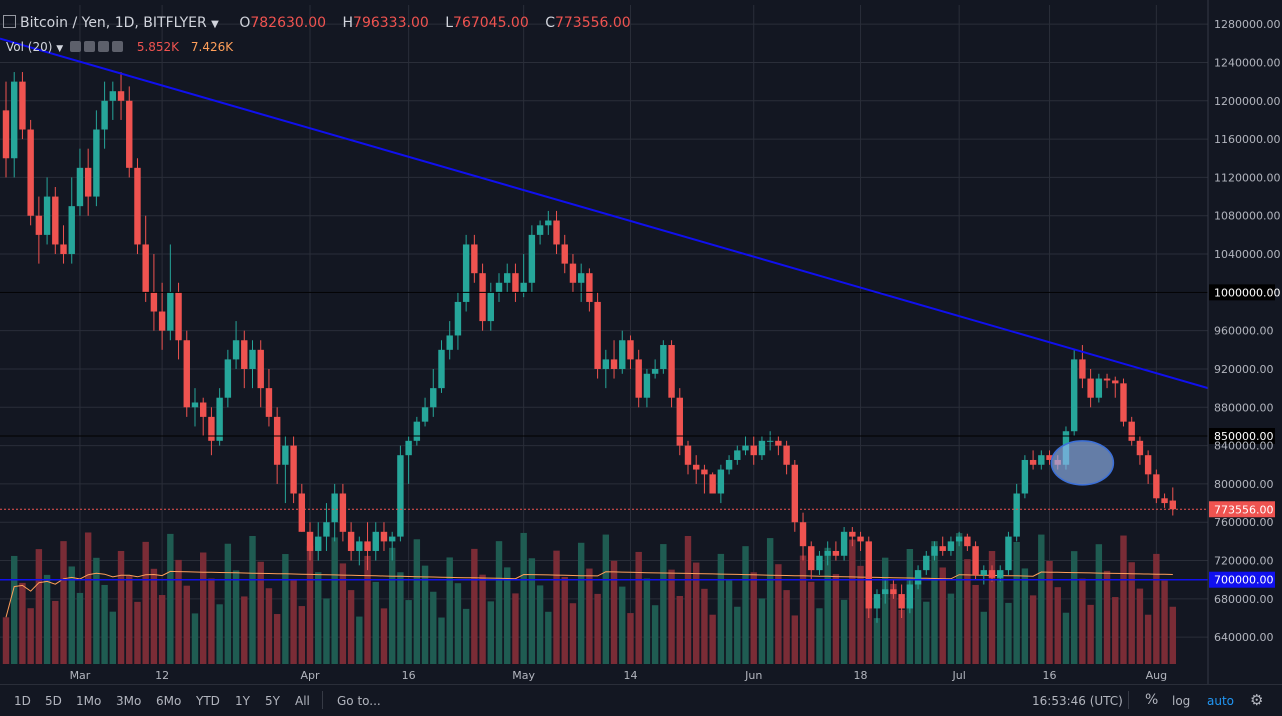 The width and height of the screenshot is (1282, 716). What do you see at coordinates (103, 46) in the screenshot?
I see `add-icon` at bounding box center [103, 46].